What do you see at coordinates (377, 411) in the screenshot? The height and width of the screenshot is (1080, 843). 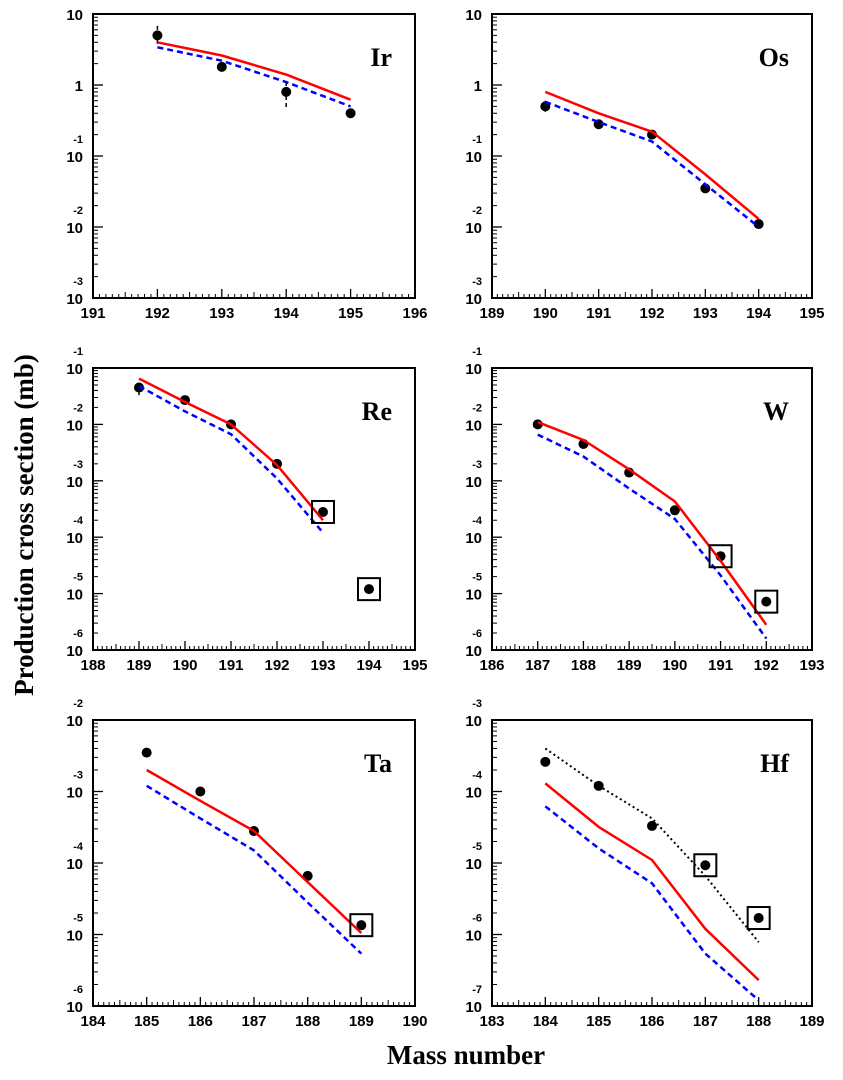 I see `element-label: Re` at bounding box center [377, 411].